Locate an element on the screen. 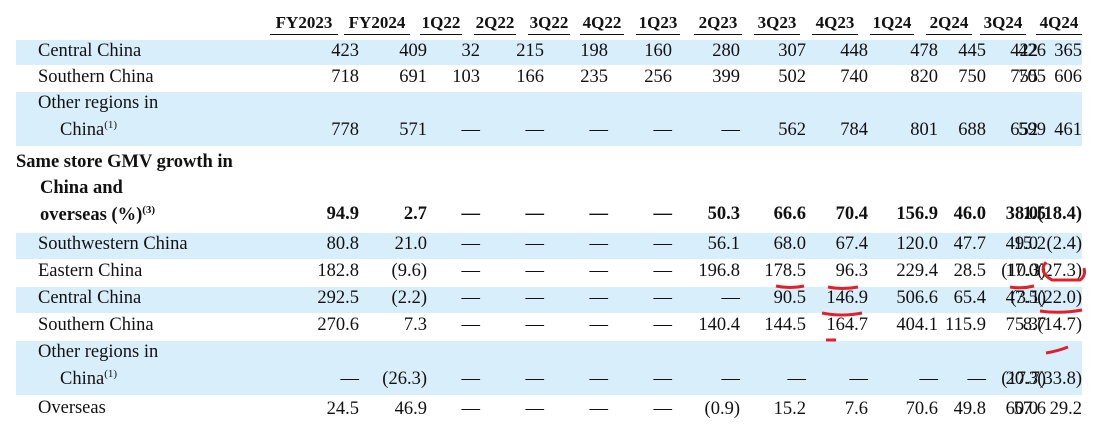 Image resolution: width=1098 pixels, height=445 pixels. table-cell: 46.9 is located at coordinates (410, 409).